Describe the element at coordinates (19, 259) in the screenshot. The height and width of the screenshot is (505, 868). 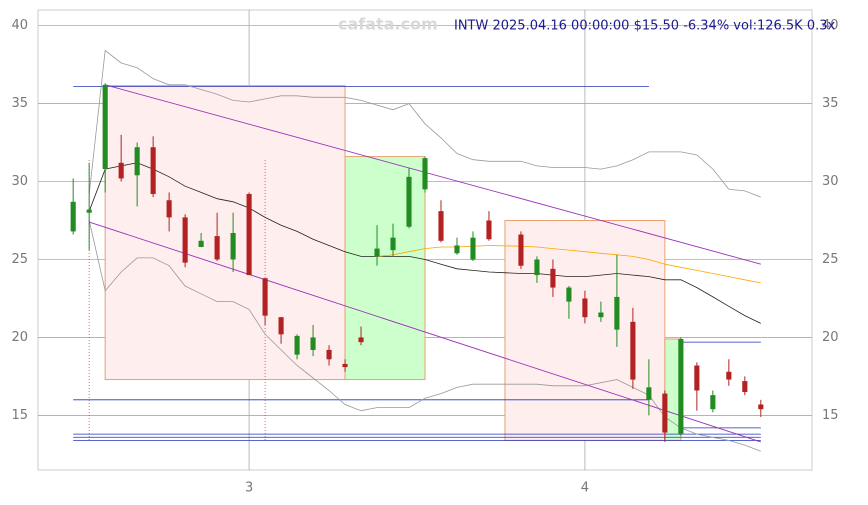
I see `y-tick-label: 25` at that location.